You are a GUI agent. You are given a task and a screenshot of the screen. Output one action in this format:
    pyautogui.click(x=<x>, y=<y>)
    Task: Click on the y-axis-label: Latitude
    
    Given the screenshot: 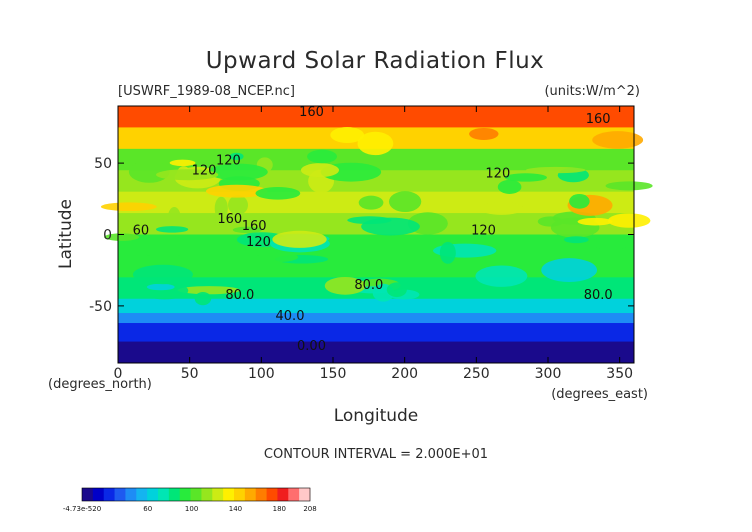 What is the action you would take?
    pyautogui.click(x=66, y=234)
    